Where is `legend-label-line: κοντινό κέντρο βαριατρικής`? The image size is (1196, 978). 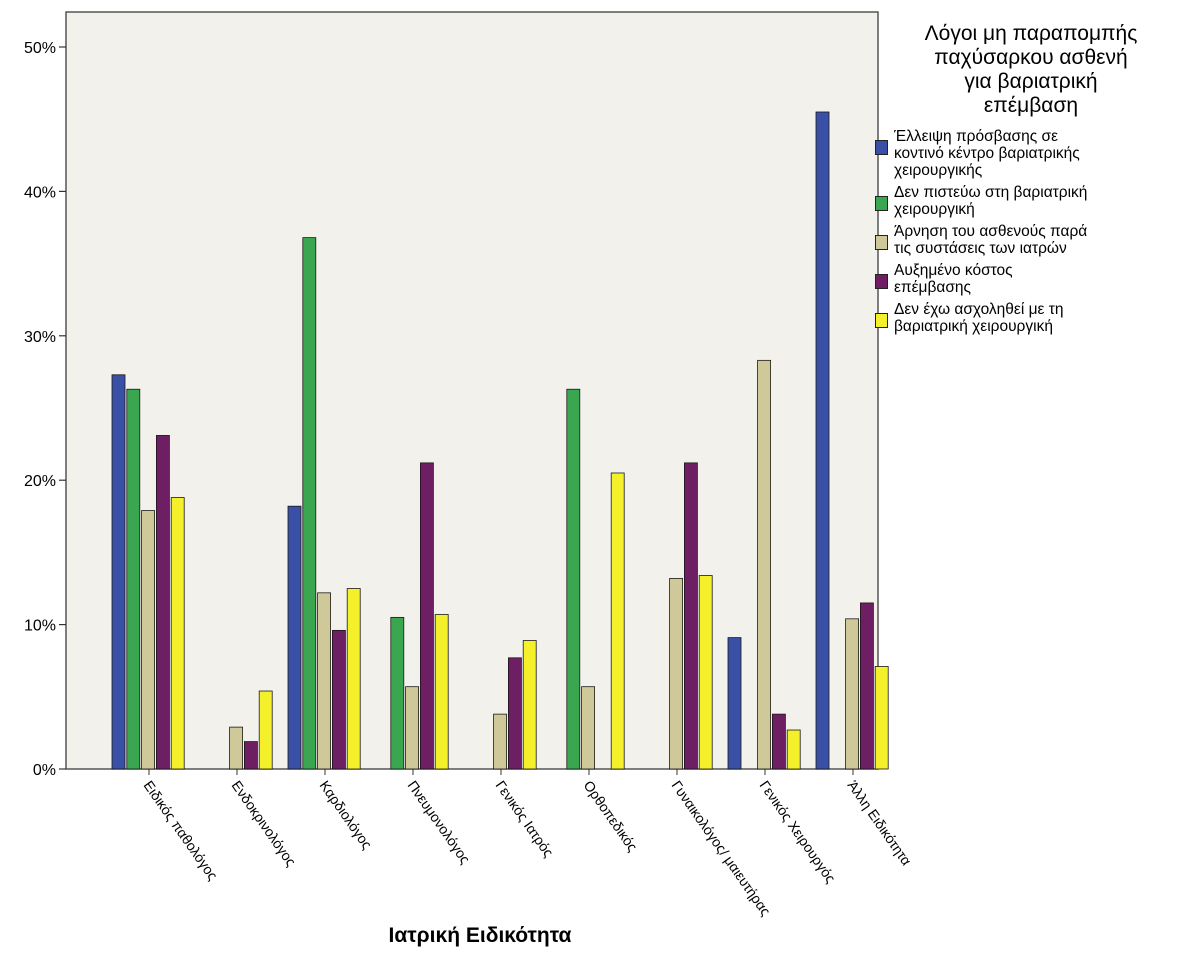 legend-label-line: κοντινό κέντρο βαριατρικής is located at coordinates (987, 153).